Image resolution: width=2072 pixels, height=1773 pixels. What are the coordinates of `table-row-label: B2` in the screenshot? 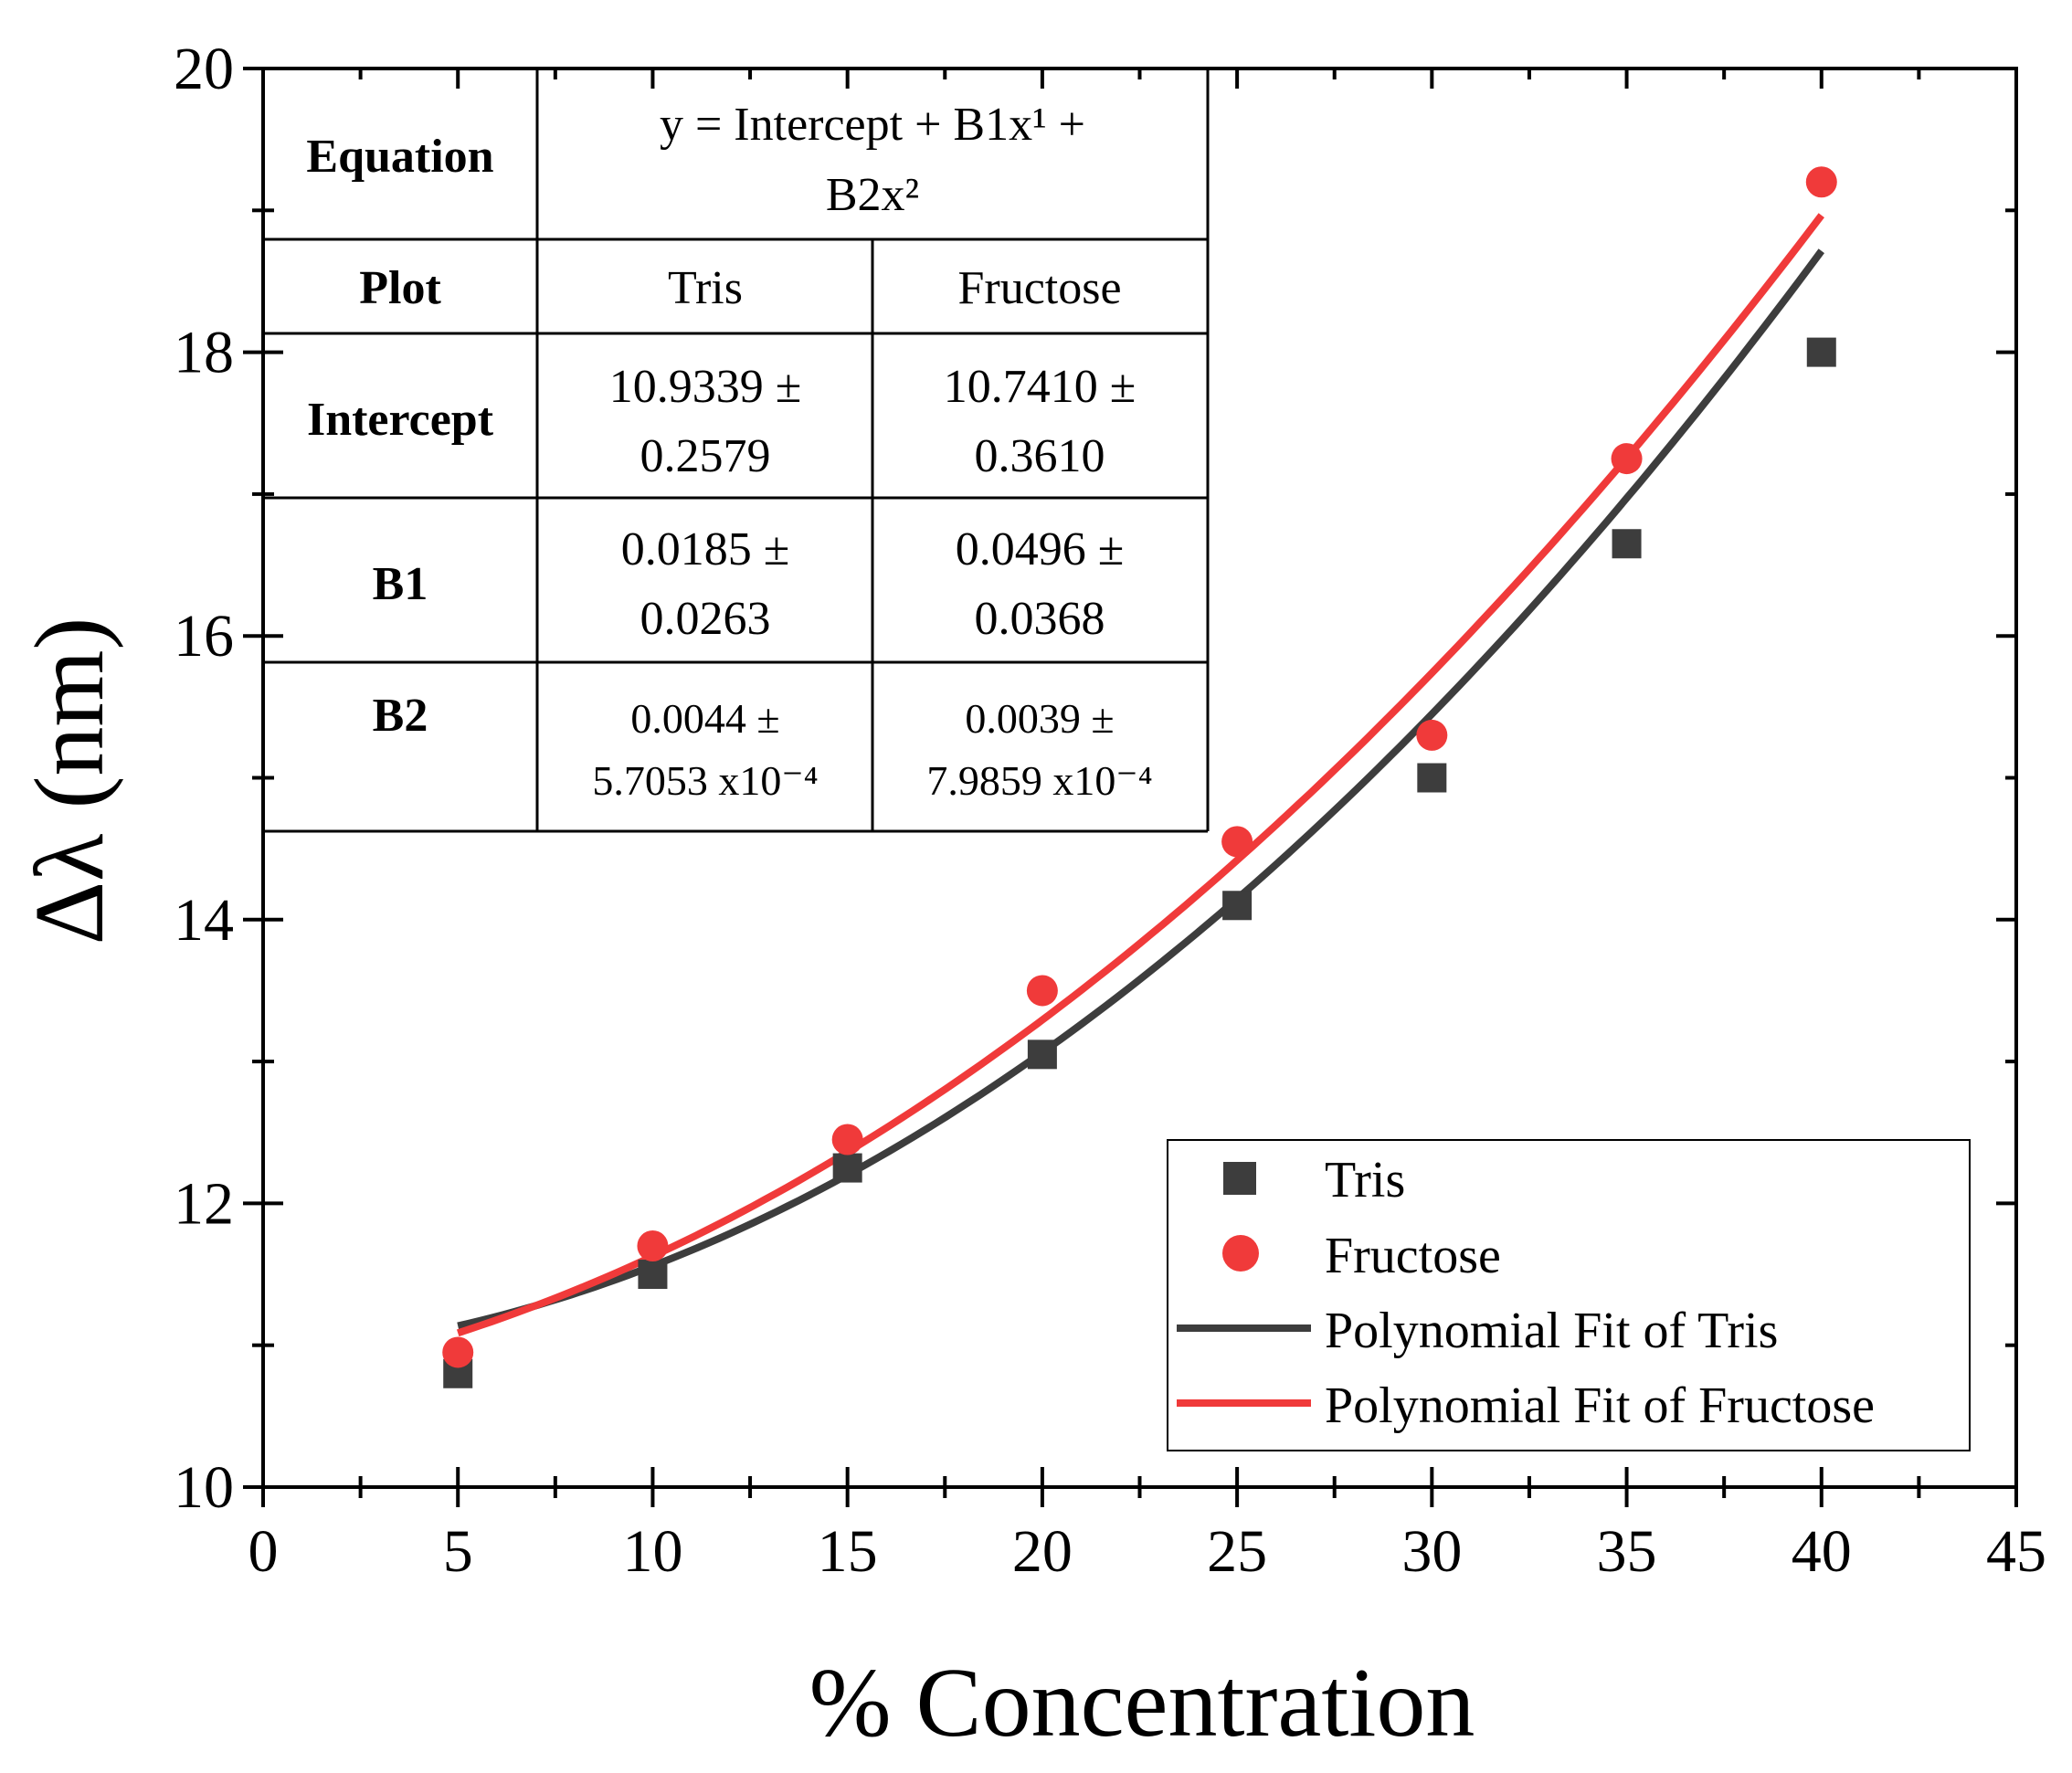 It's located at (400, 716).